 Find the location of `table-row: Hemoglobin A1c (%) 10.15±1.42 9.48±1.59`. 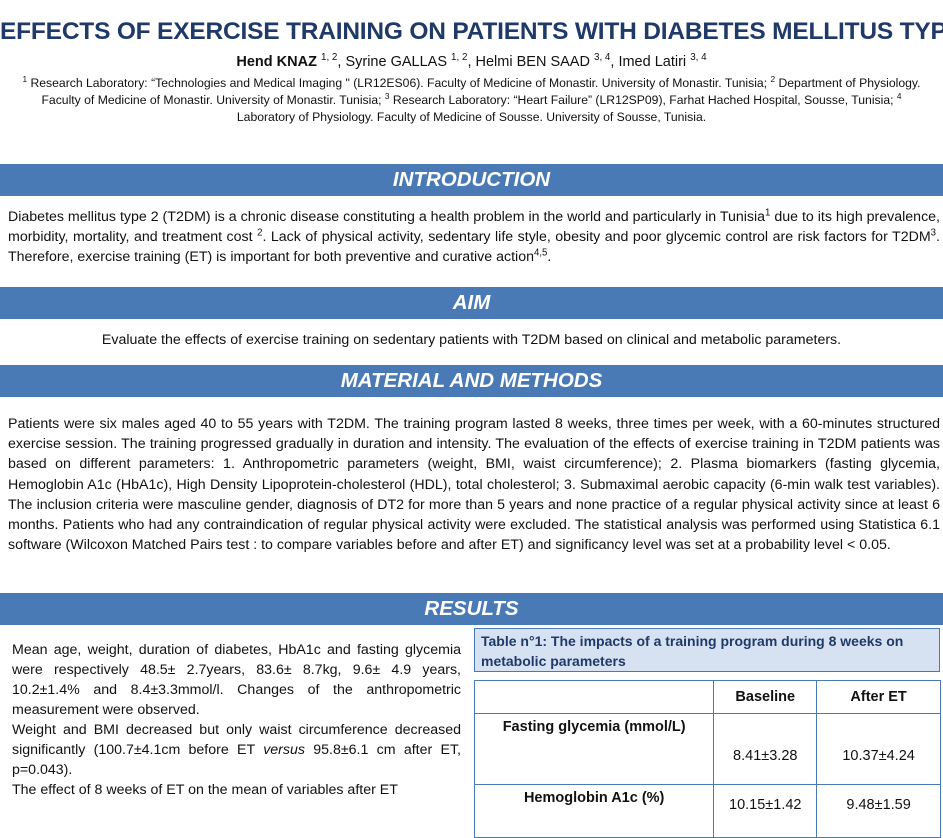

table-row: Hemoglobin A1c (%) 10.15±1.42 9.48±1.59 is located at coordinates (707, 811).